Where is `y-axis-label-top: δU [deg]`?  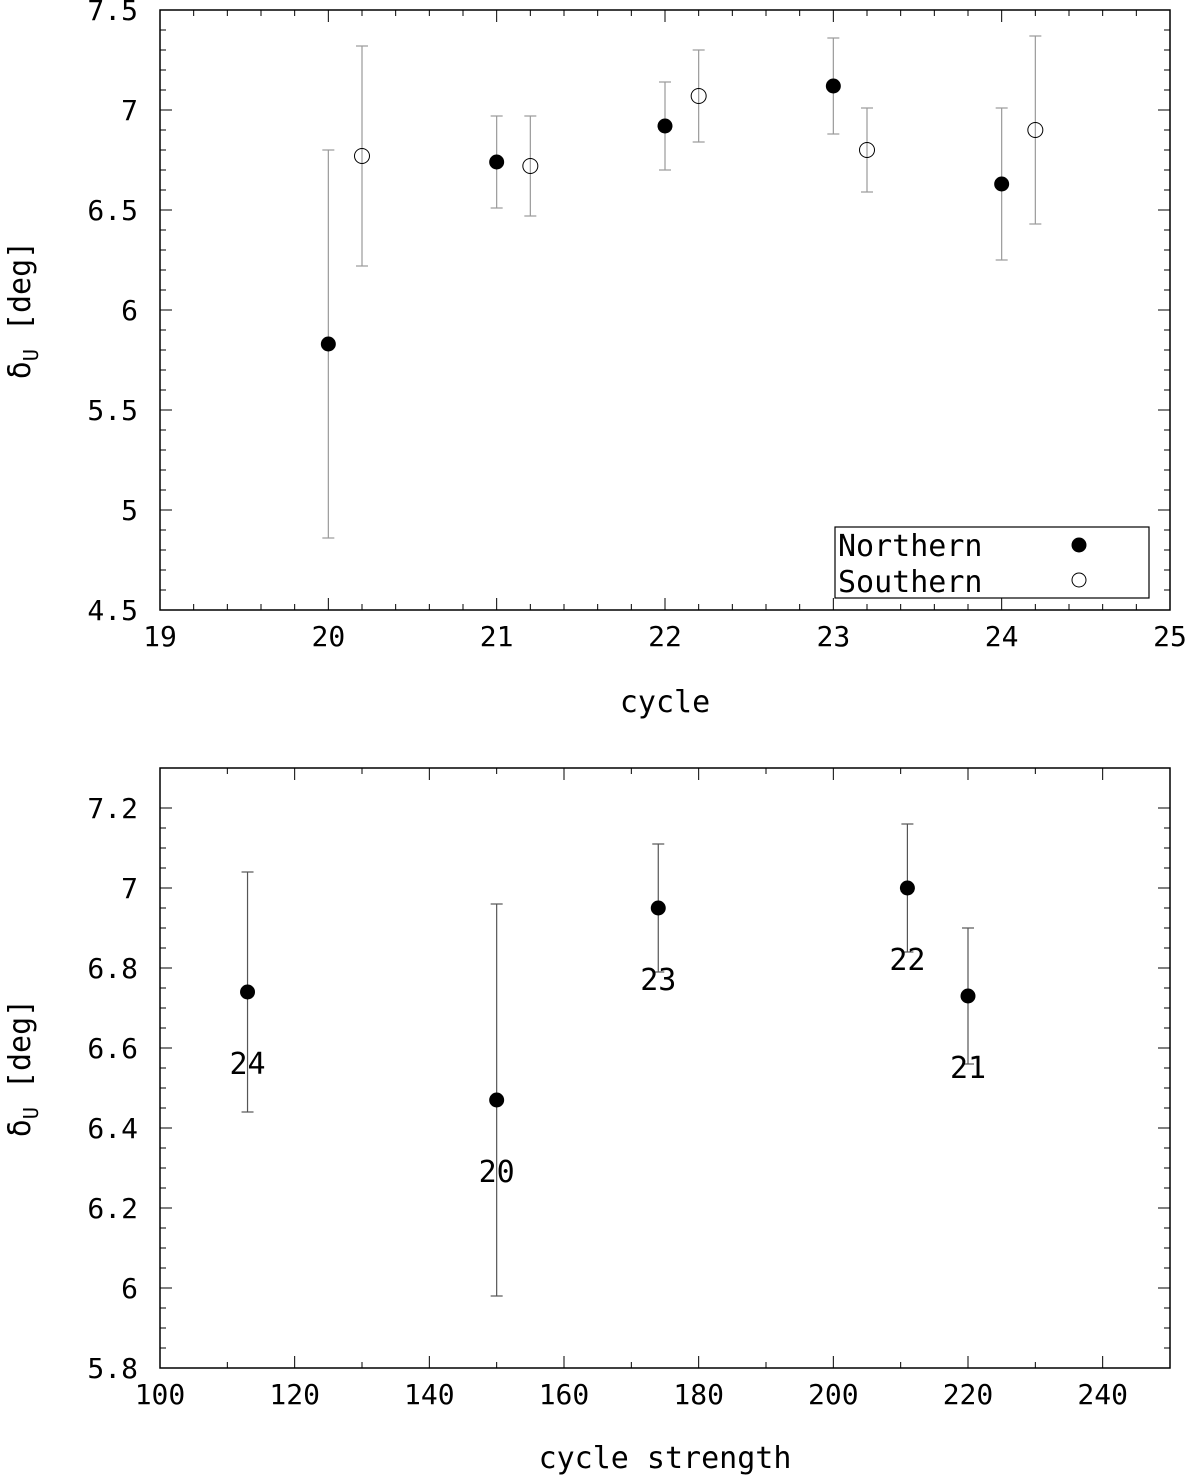 y-axis-label-top: δU [deg] is located at coordinates (23, 310).